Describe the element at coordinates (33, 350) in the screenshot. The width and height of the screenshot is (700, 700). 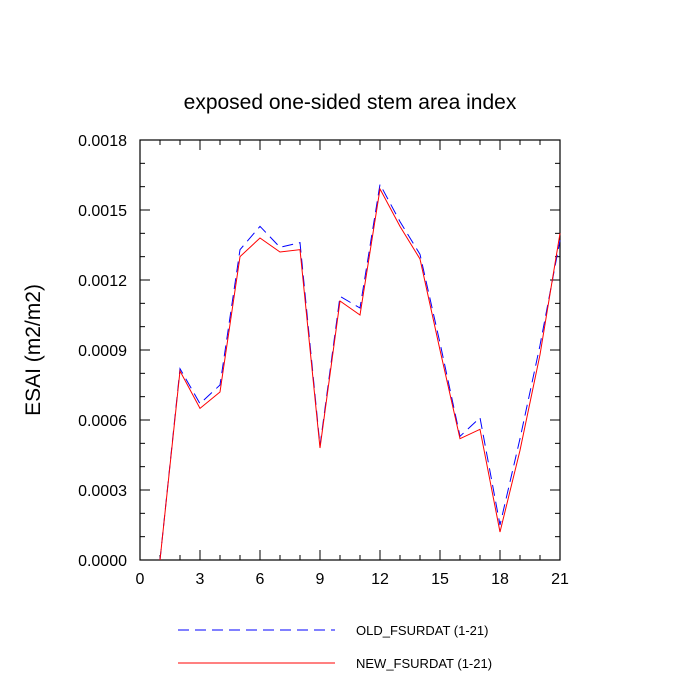
I see `y-axis-label: ESAI (m2/m2)` at that location.